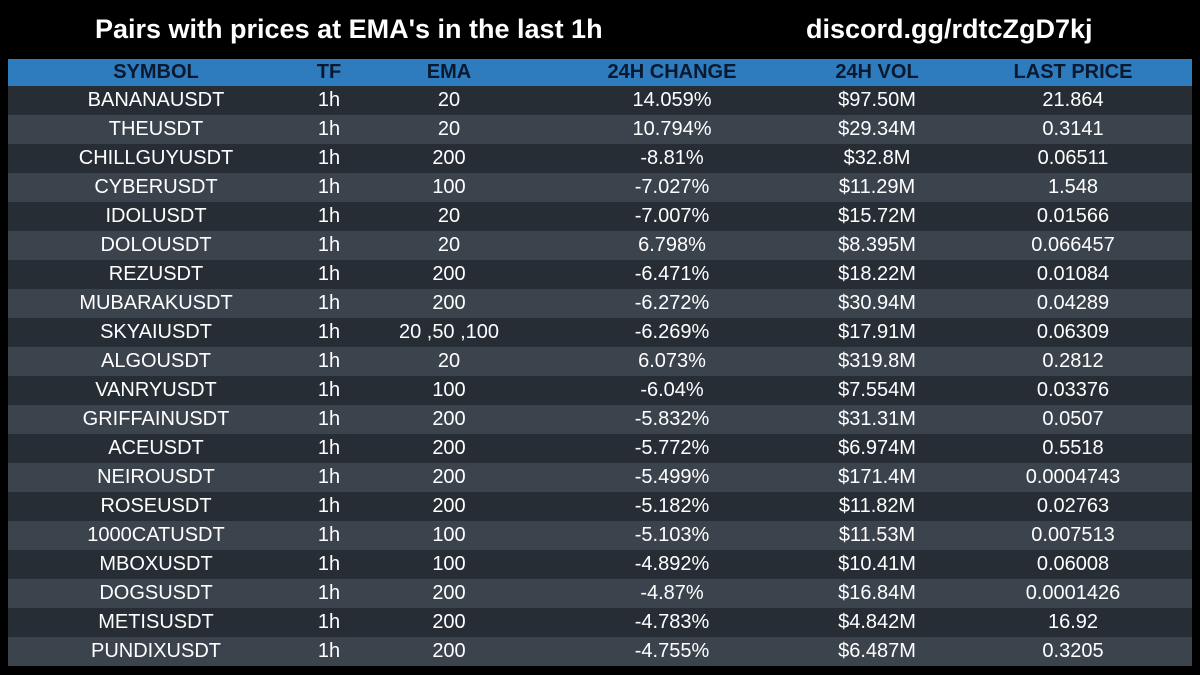  What do you see at coordinates (329, 72) in the screenshot?
I see `column-header-tf: TF` at bounding box center [329, 72].